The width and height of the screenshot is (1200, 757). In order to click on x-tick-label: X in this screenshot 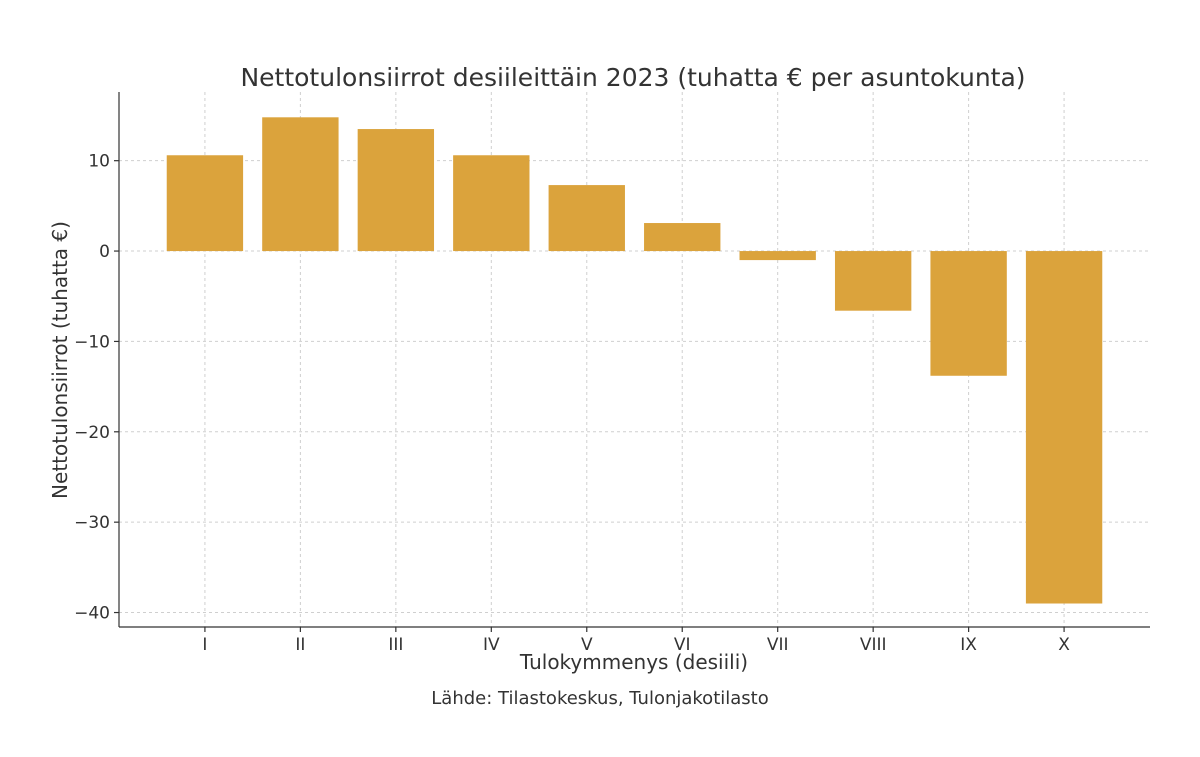, I will do `click(1064, 645)`.